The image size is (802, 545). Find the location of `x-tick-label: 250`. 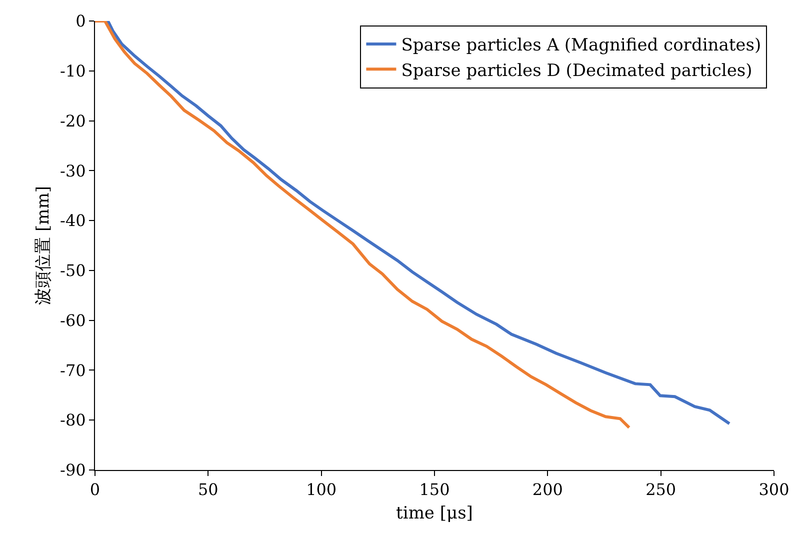

x-tick-label: 250 is located at coordinates (661, 490).